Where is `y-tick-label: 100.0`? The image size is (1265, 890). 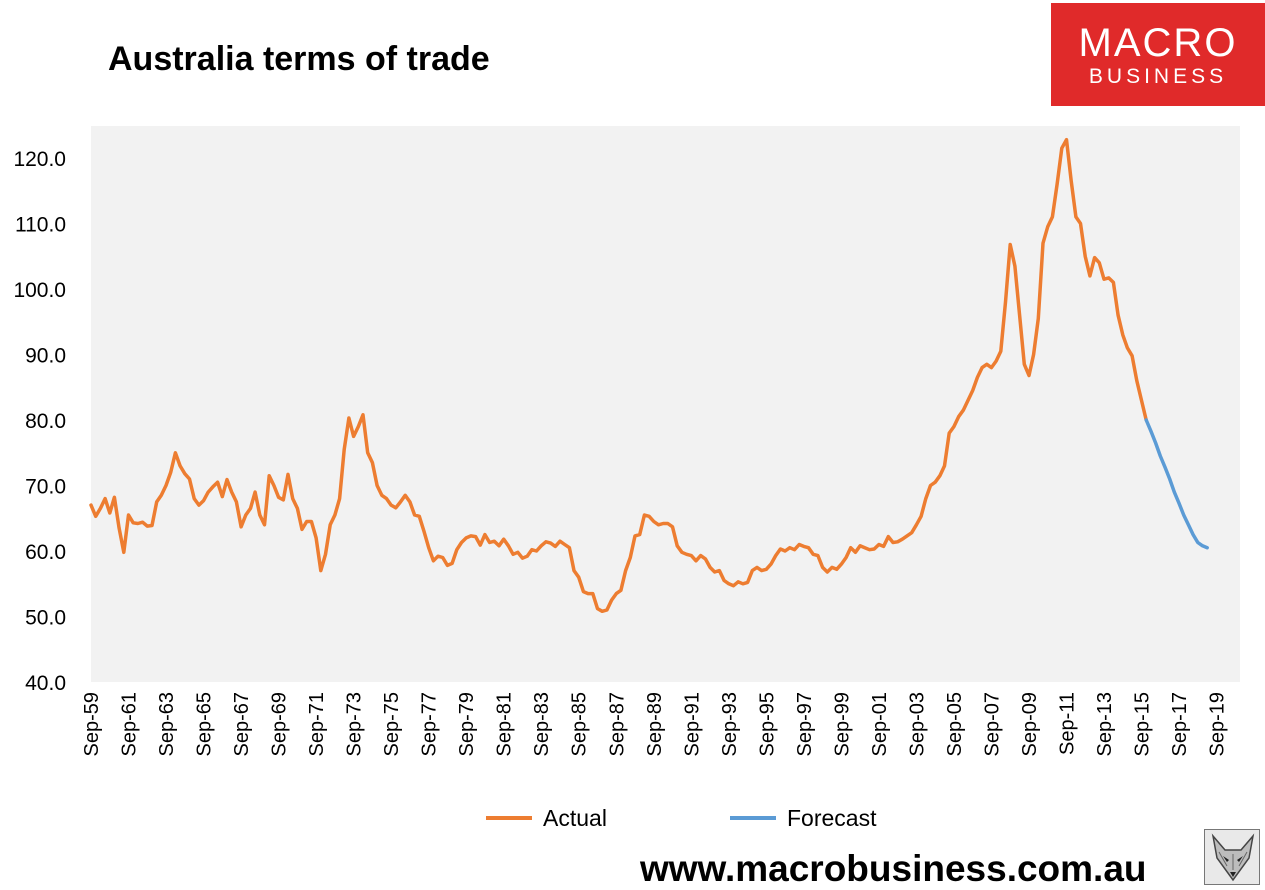 y-tick-label: 100.0 is located at coordinates (39, 290).